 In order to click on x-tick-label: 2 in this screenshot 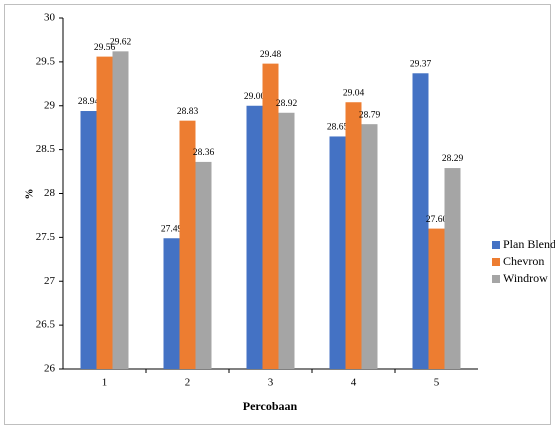, I will do `click(188, 383)`.